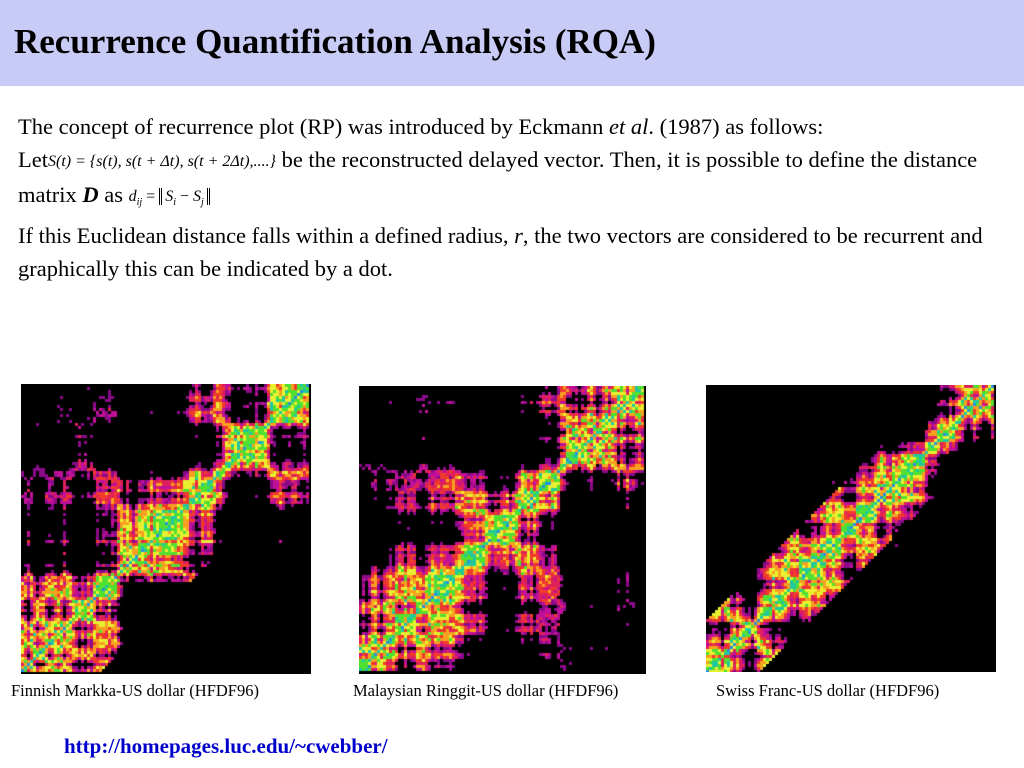  Describe the element at coordinates (33, 159) in the screenshot. I see `let-text: Let` at that location.